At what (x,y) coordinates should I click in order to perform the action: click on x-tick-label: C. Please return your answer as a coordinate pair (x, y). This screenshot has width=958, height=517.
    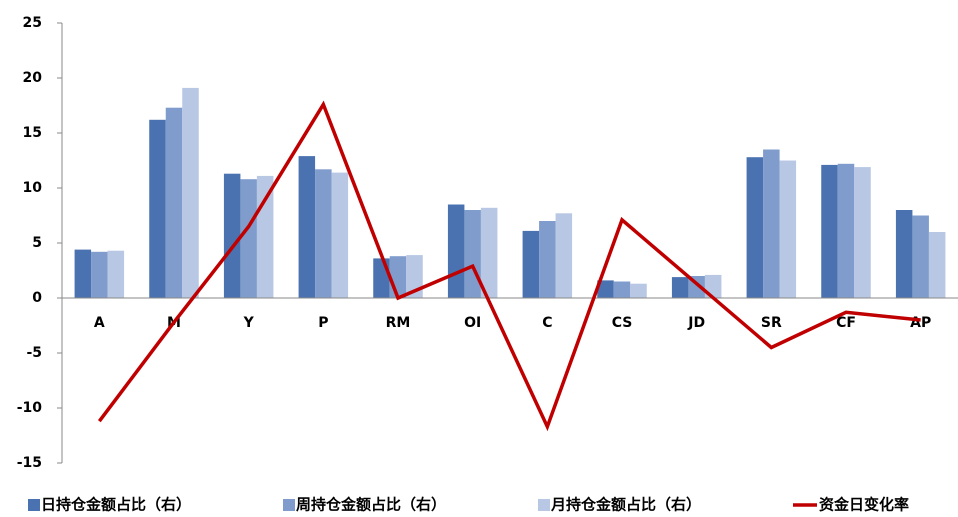
    Looking at the image, I should click on (547, 323).